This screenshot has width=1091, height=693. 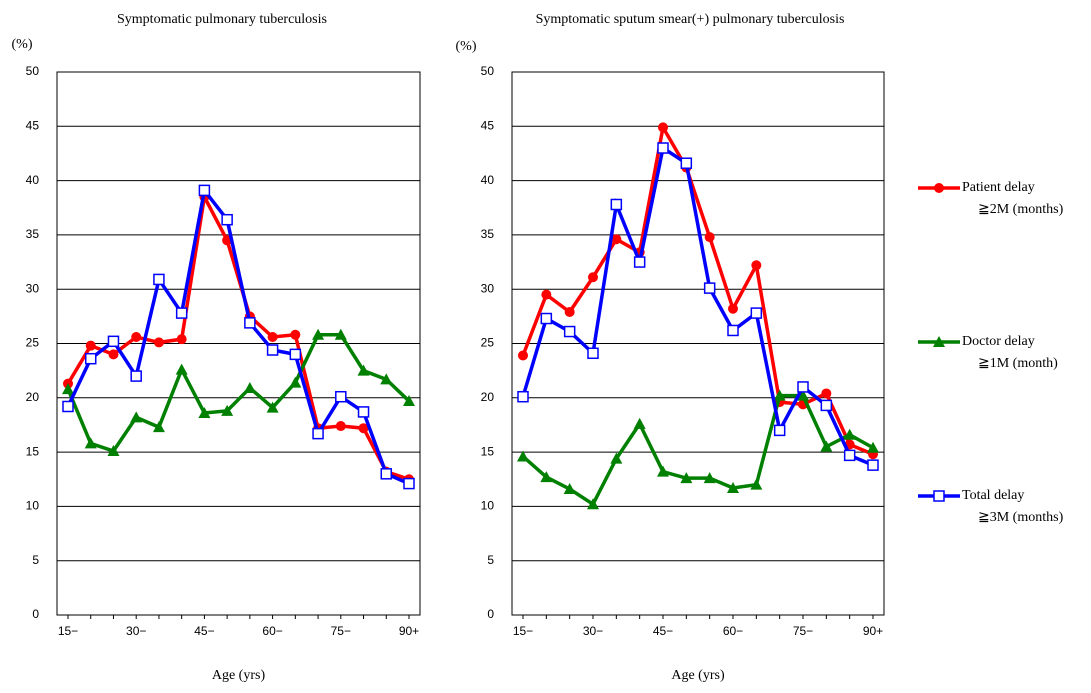 What do you see at coordinates (1018, 363) in the screenshot?
I see `legend-note: ≧1M (month)` at bounding box center [1018, 363].